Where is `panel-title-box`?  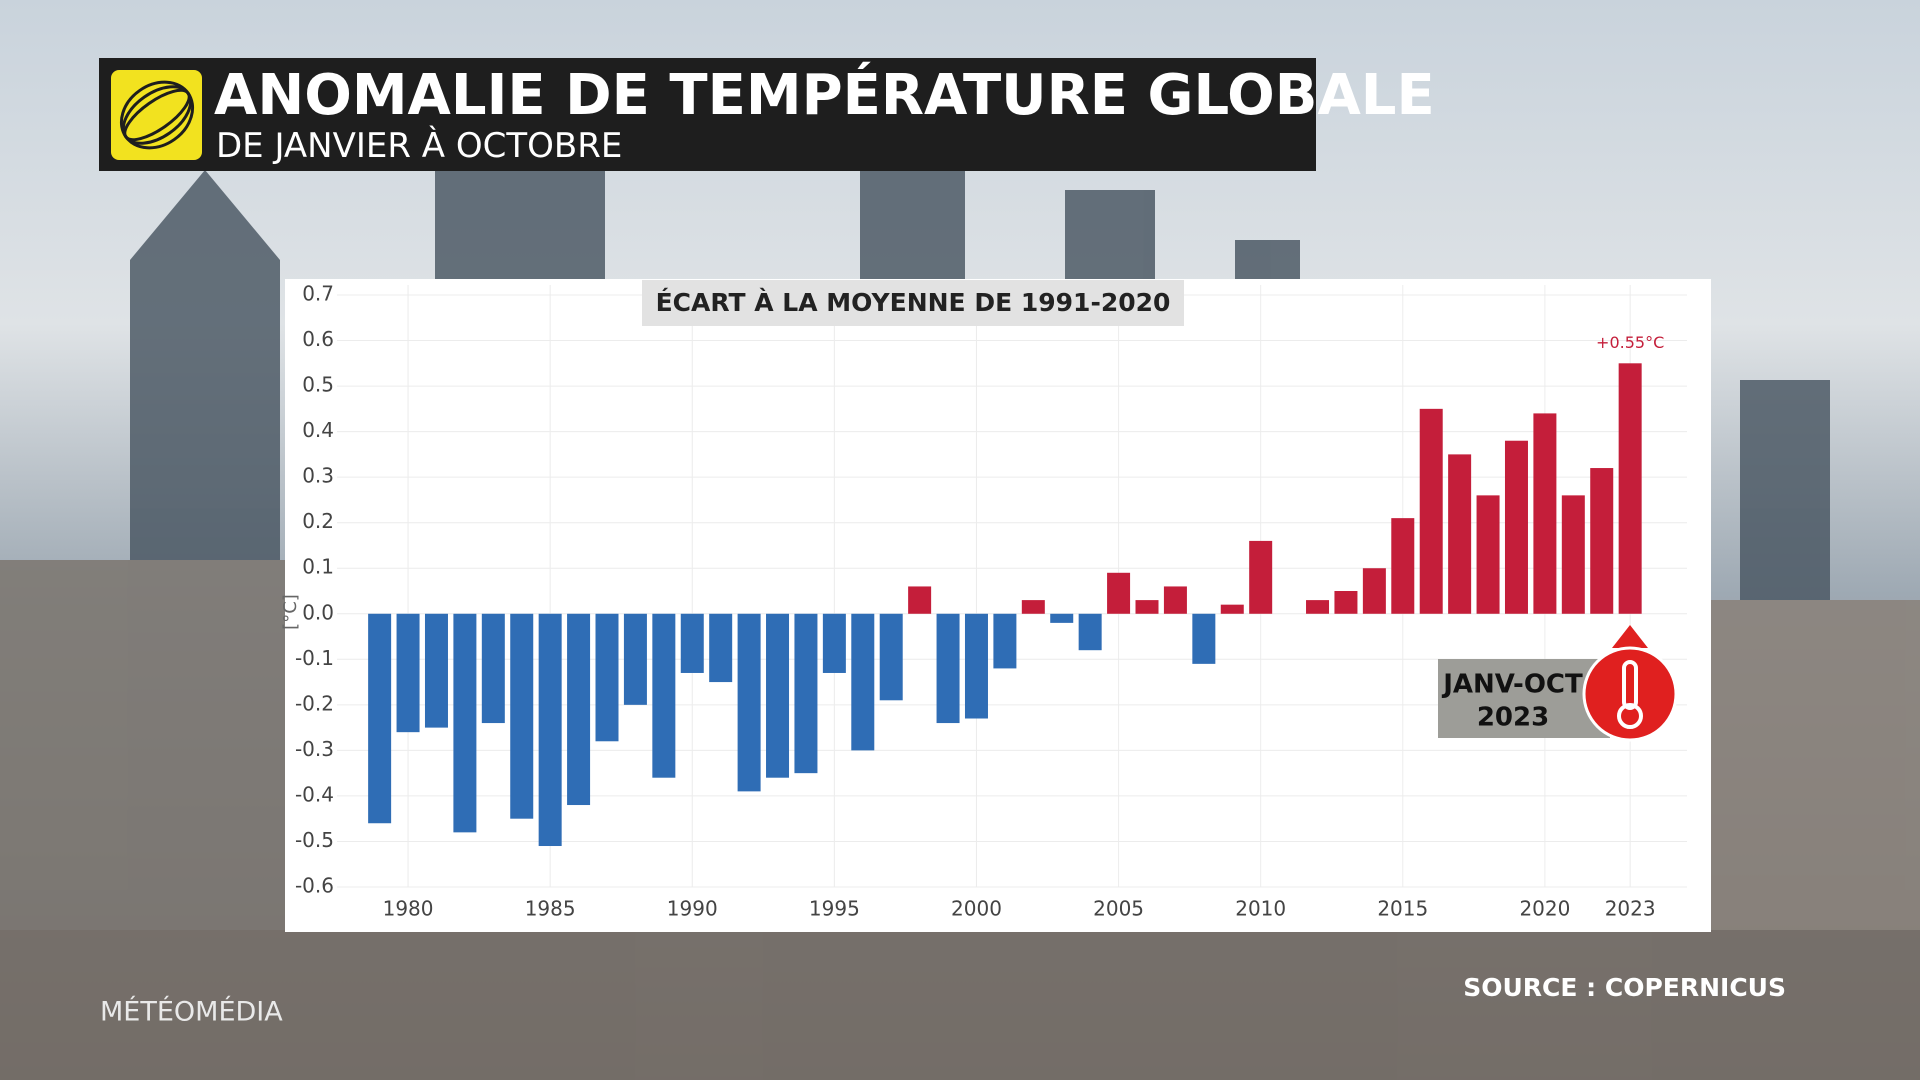
panel-title-box is located at coordinates (913, 303).